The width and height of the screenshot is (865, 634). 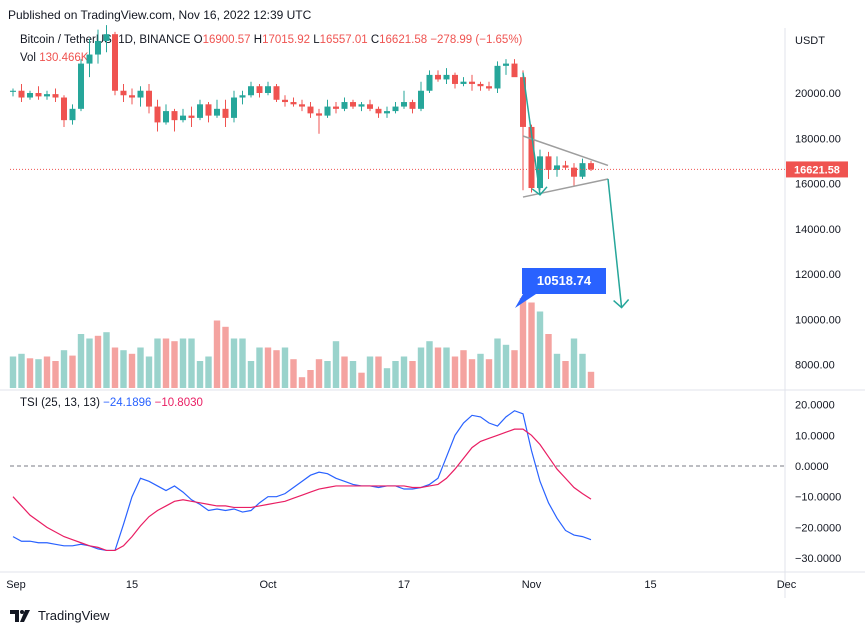 What do you see at coordinates (818, 139) in the screenshot?
I see `price-tick-label: 18000.00` at bounding box center [818, 139].